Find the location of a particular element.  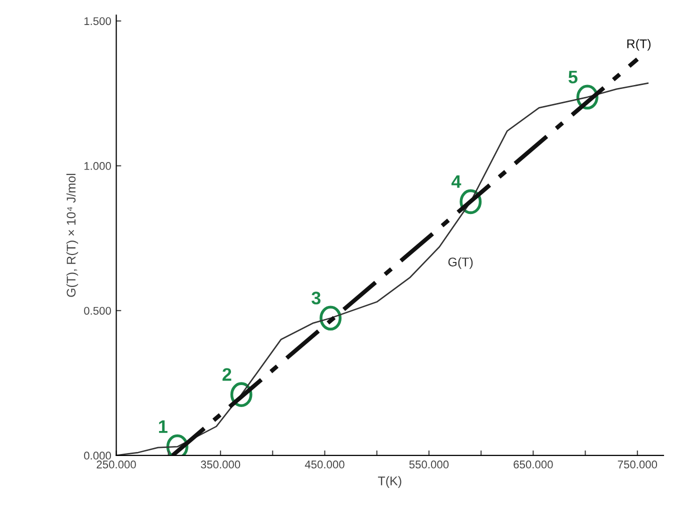

x-tick-label: 250.000 is located at coordinates (116, 464).